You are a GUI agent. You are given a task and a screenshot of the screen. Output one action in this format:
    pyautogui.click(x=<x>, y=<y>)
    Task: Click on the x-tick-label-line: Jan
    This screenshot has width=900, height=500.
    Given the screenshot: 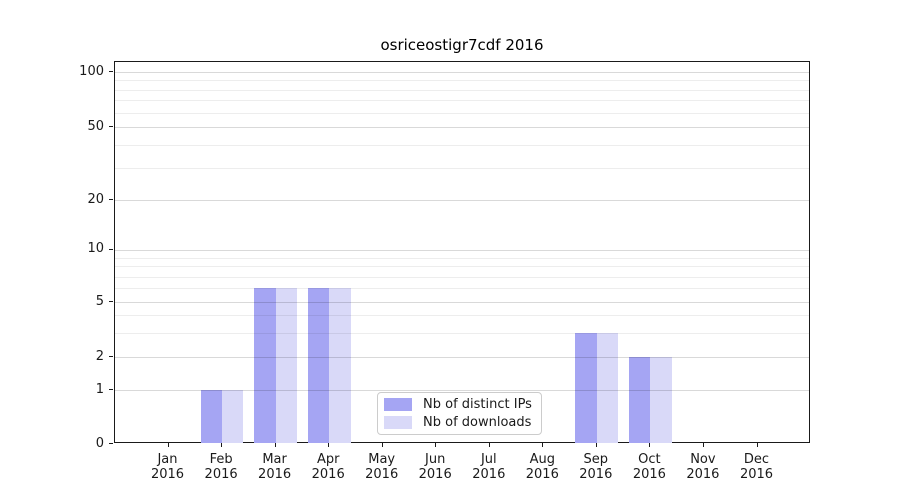 What is the action you would take?
    pyautogui.click(x=167, y=459)
    